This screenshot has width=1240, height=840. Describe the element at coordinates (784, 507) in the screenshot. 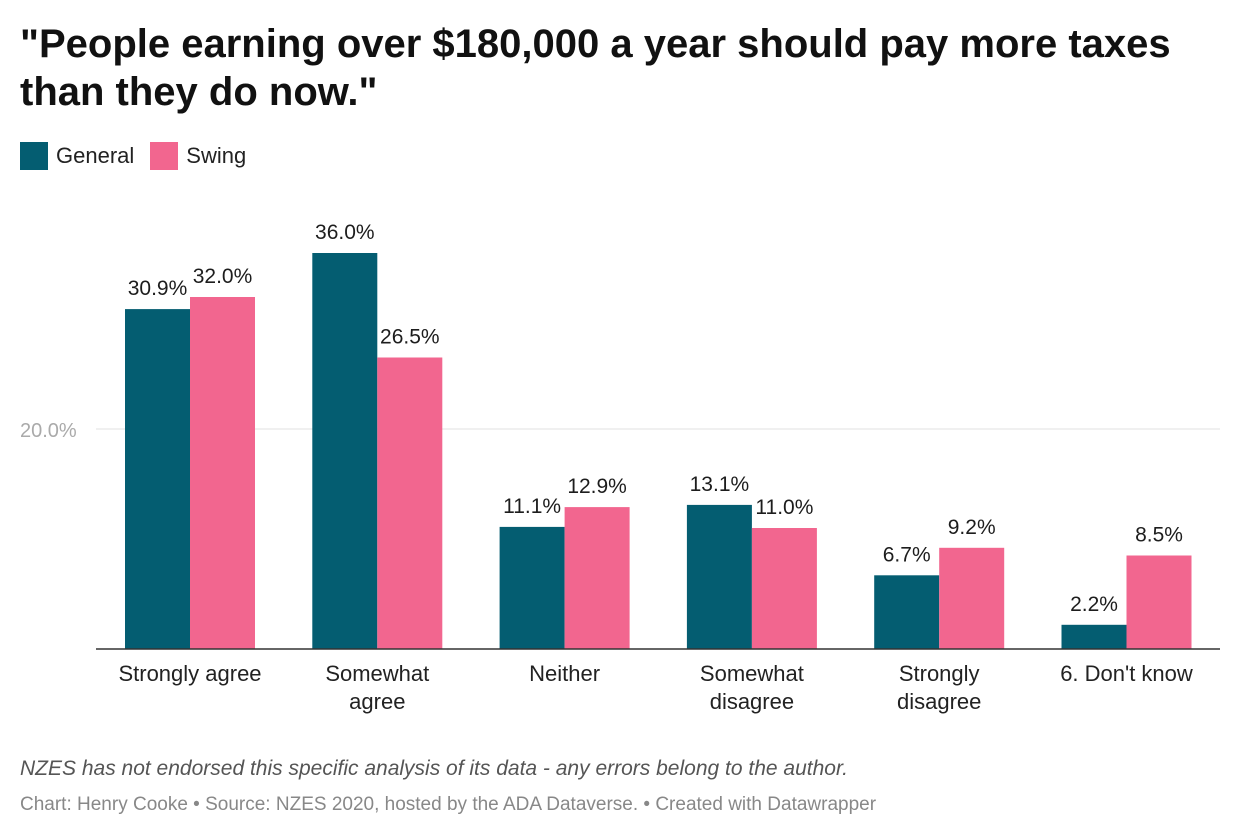

I see `data-label: 11.0%` at that location.